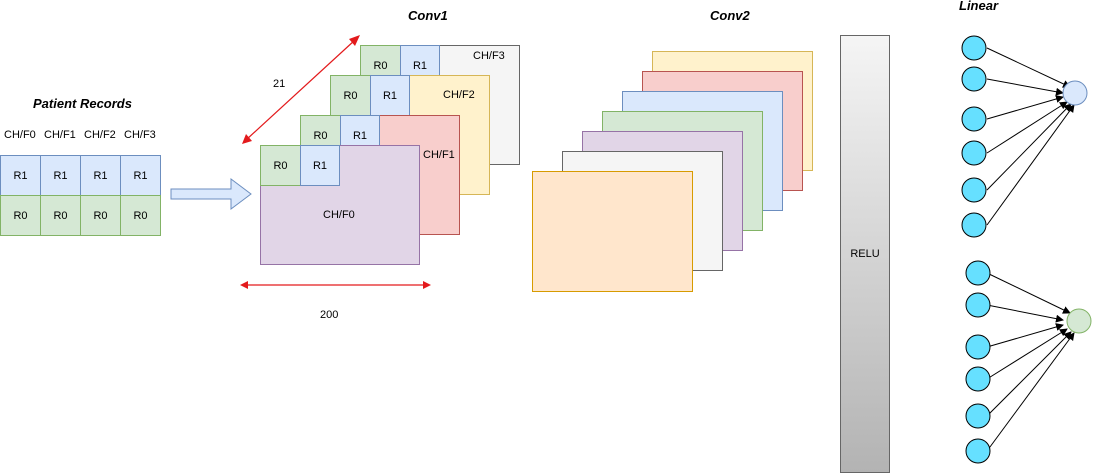 The height and width of the screenshot is (475, 1093). Describe the element at coordinates (730, 15) in the screenshot. I see `conv2-title: Conv2` at that location.